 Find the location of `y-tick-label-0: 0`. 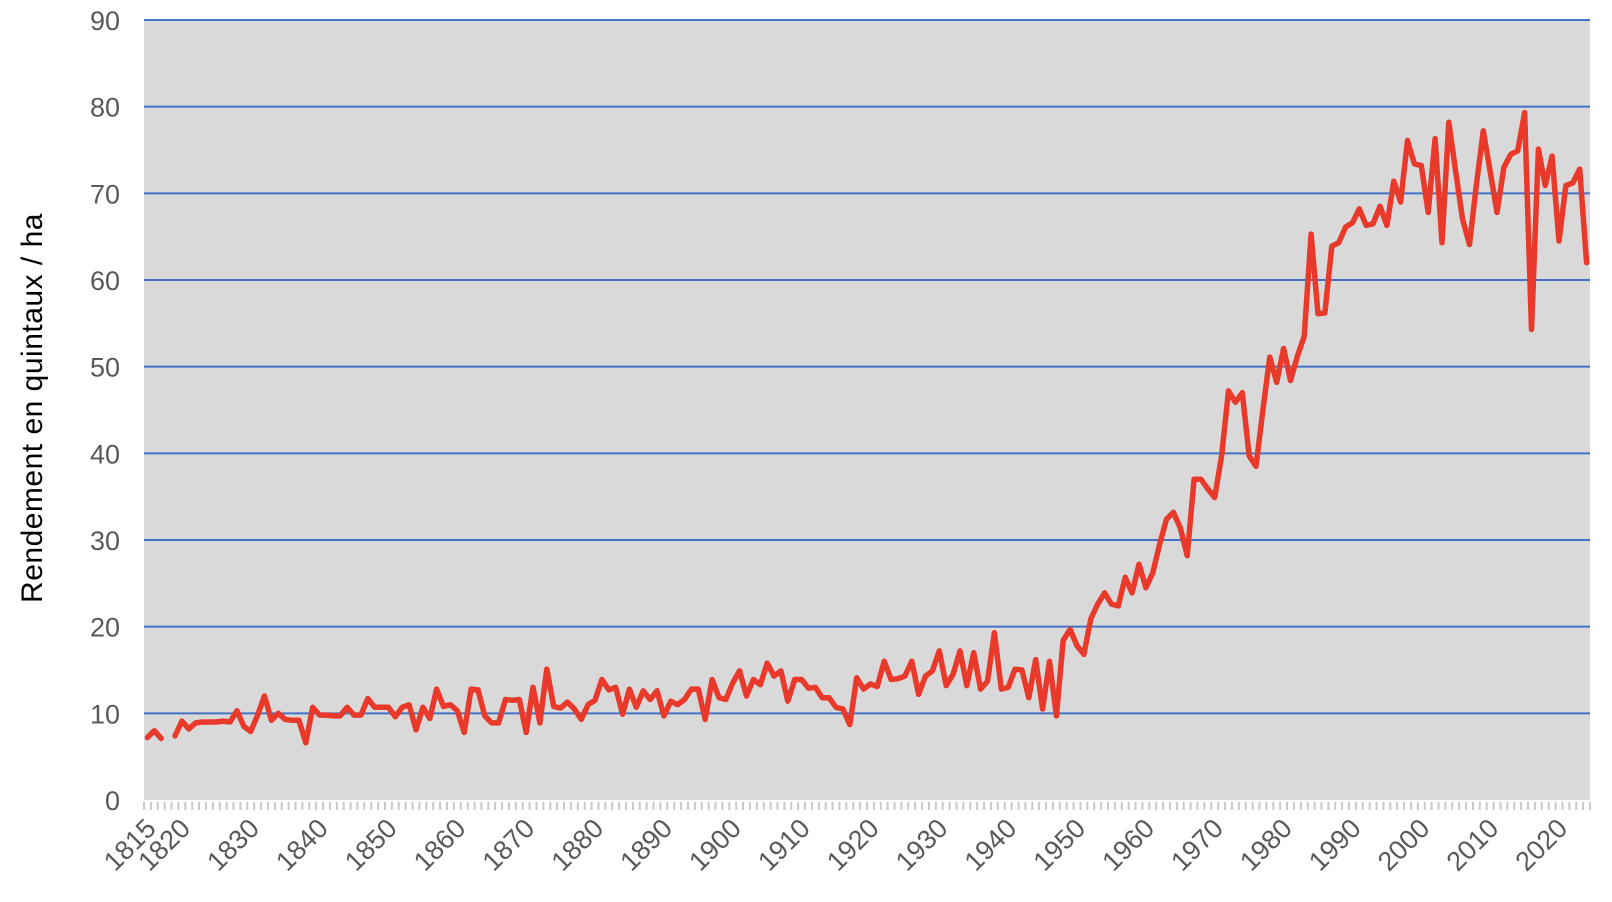

y-tick-label-0: 0 is located at coordinates (112, 801).